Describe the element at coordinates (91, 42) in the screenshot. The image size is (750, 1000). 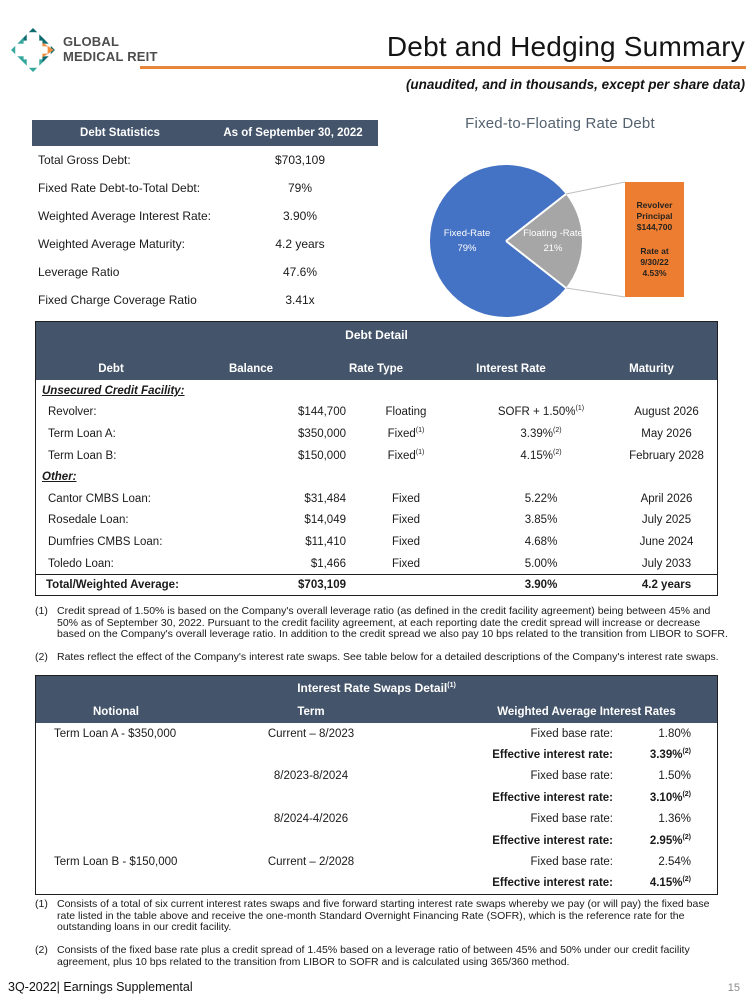
I see `company-name-line1: GLOBAL` at that location.